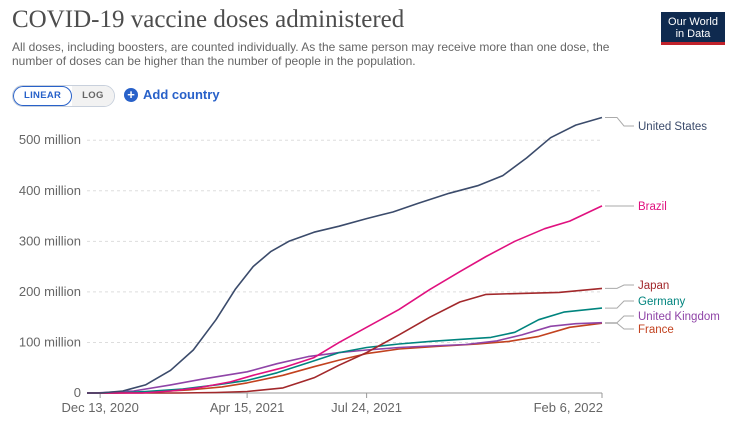 This screenshot has height=426, width=734. I want to click on plus-circle-icon: +, so click(131, 94).